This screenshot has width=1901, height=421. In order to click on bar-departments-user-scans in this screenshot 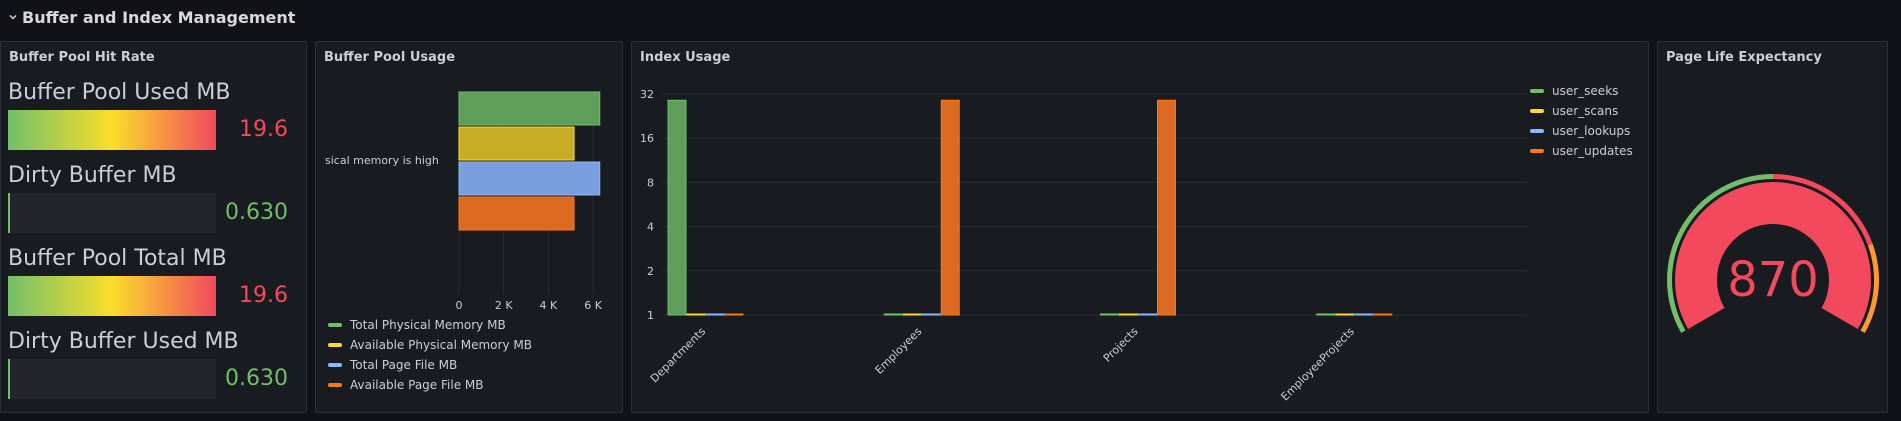, I will do `click(696, 314)`.